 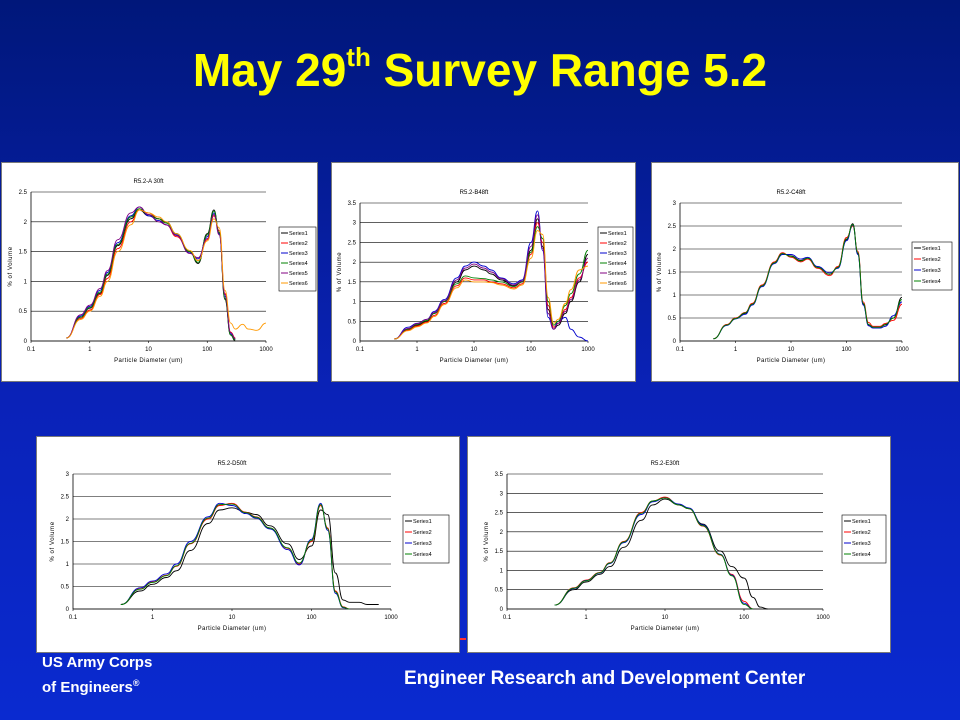 I want to click on legend-entry: Series6, so click(x=617, y=284).